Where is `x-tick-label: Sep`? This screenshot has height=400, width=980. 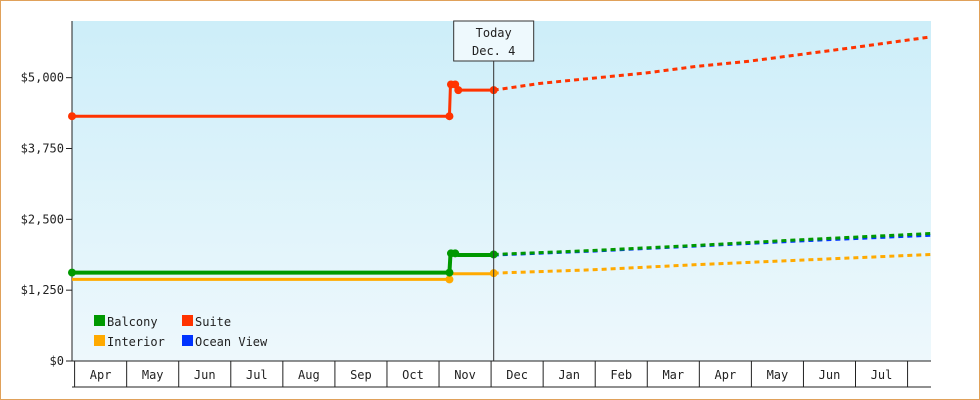
x-tick-label: Sep is located at coordinates (361, 375).